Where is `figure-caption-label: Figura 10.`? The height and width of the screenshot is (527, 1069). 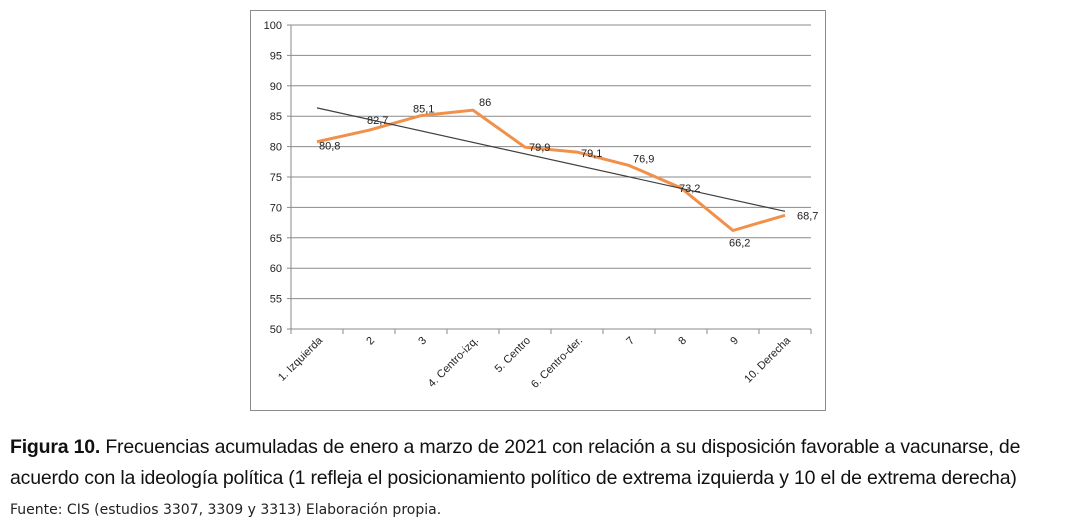 figure-caption-label: Figura 10. is located at coordinates (55, 447).